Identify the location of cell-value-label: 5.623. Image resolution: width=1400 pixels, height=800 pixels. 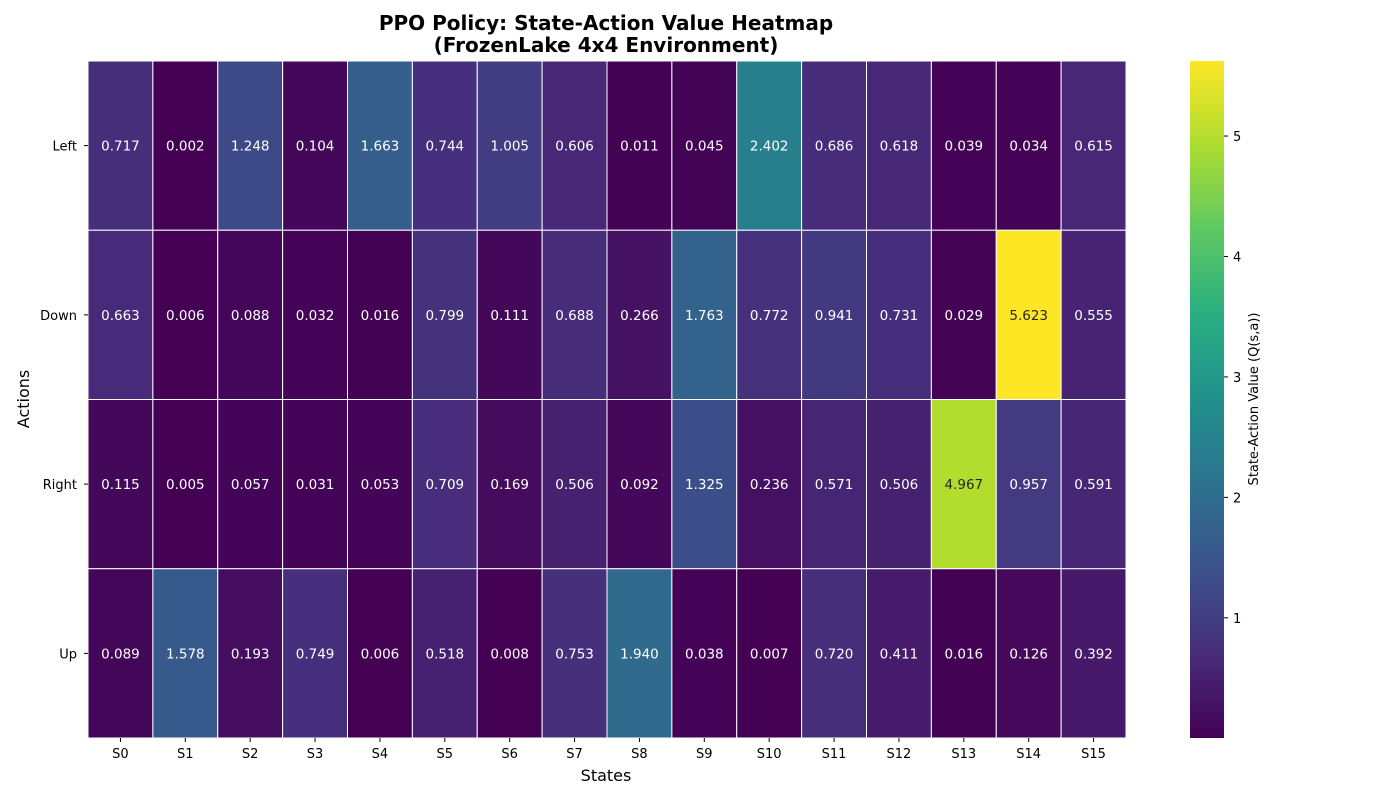
(1028, 316).